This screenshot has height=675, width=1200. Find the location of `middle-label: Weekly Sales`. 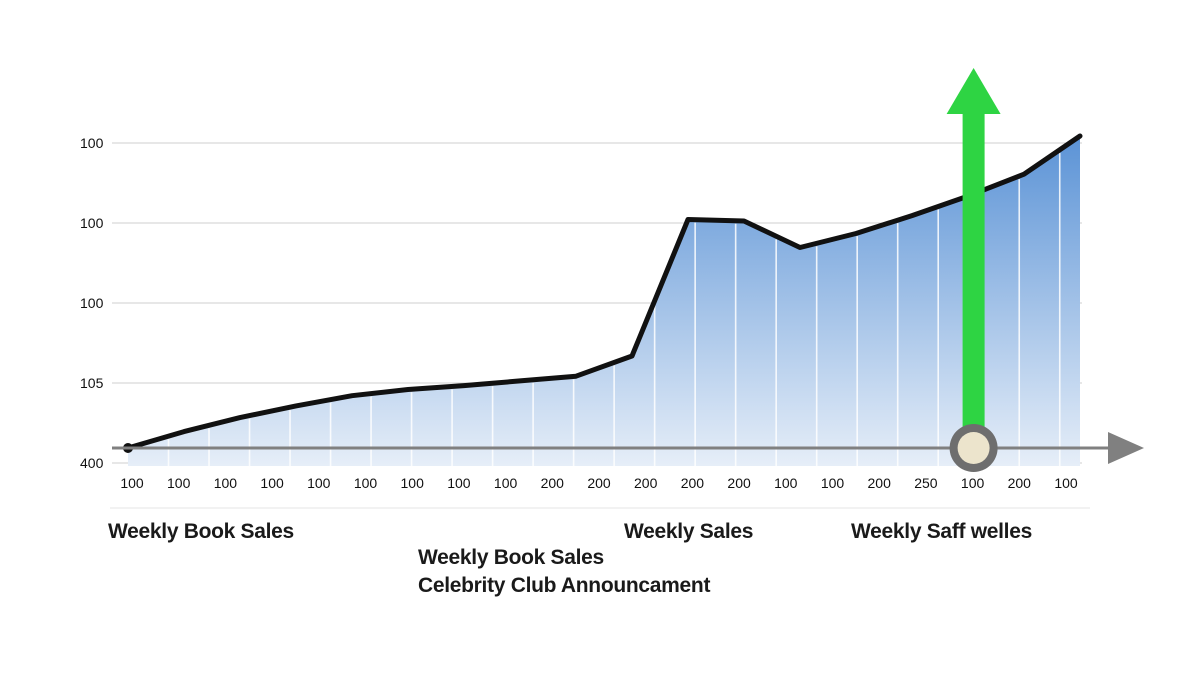

middle-label: Weekly Sales is located at coordinates (689, 531).